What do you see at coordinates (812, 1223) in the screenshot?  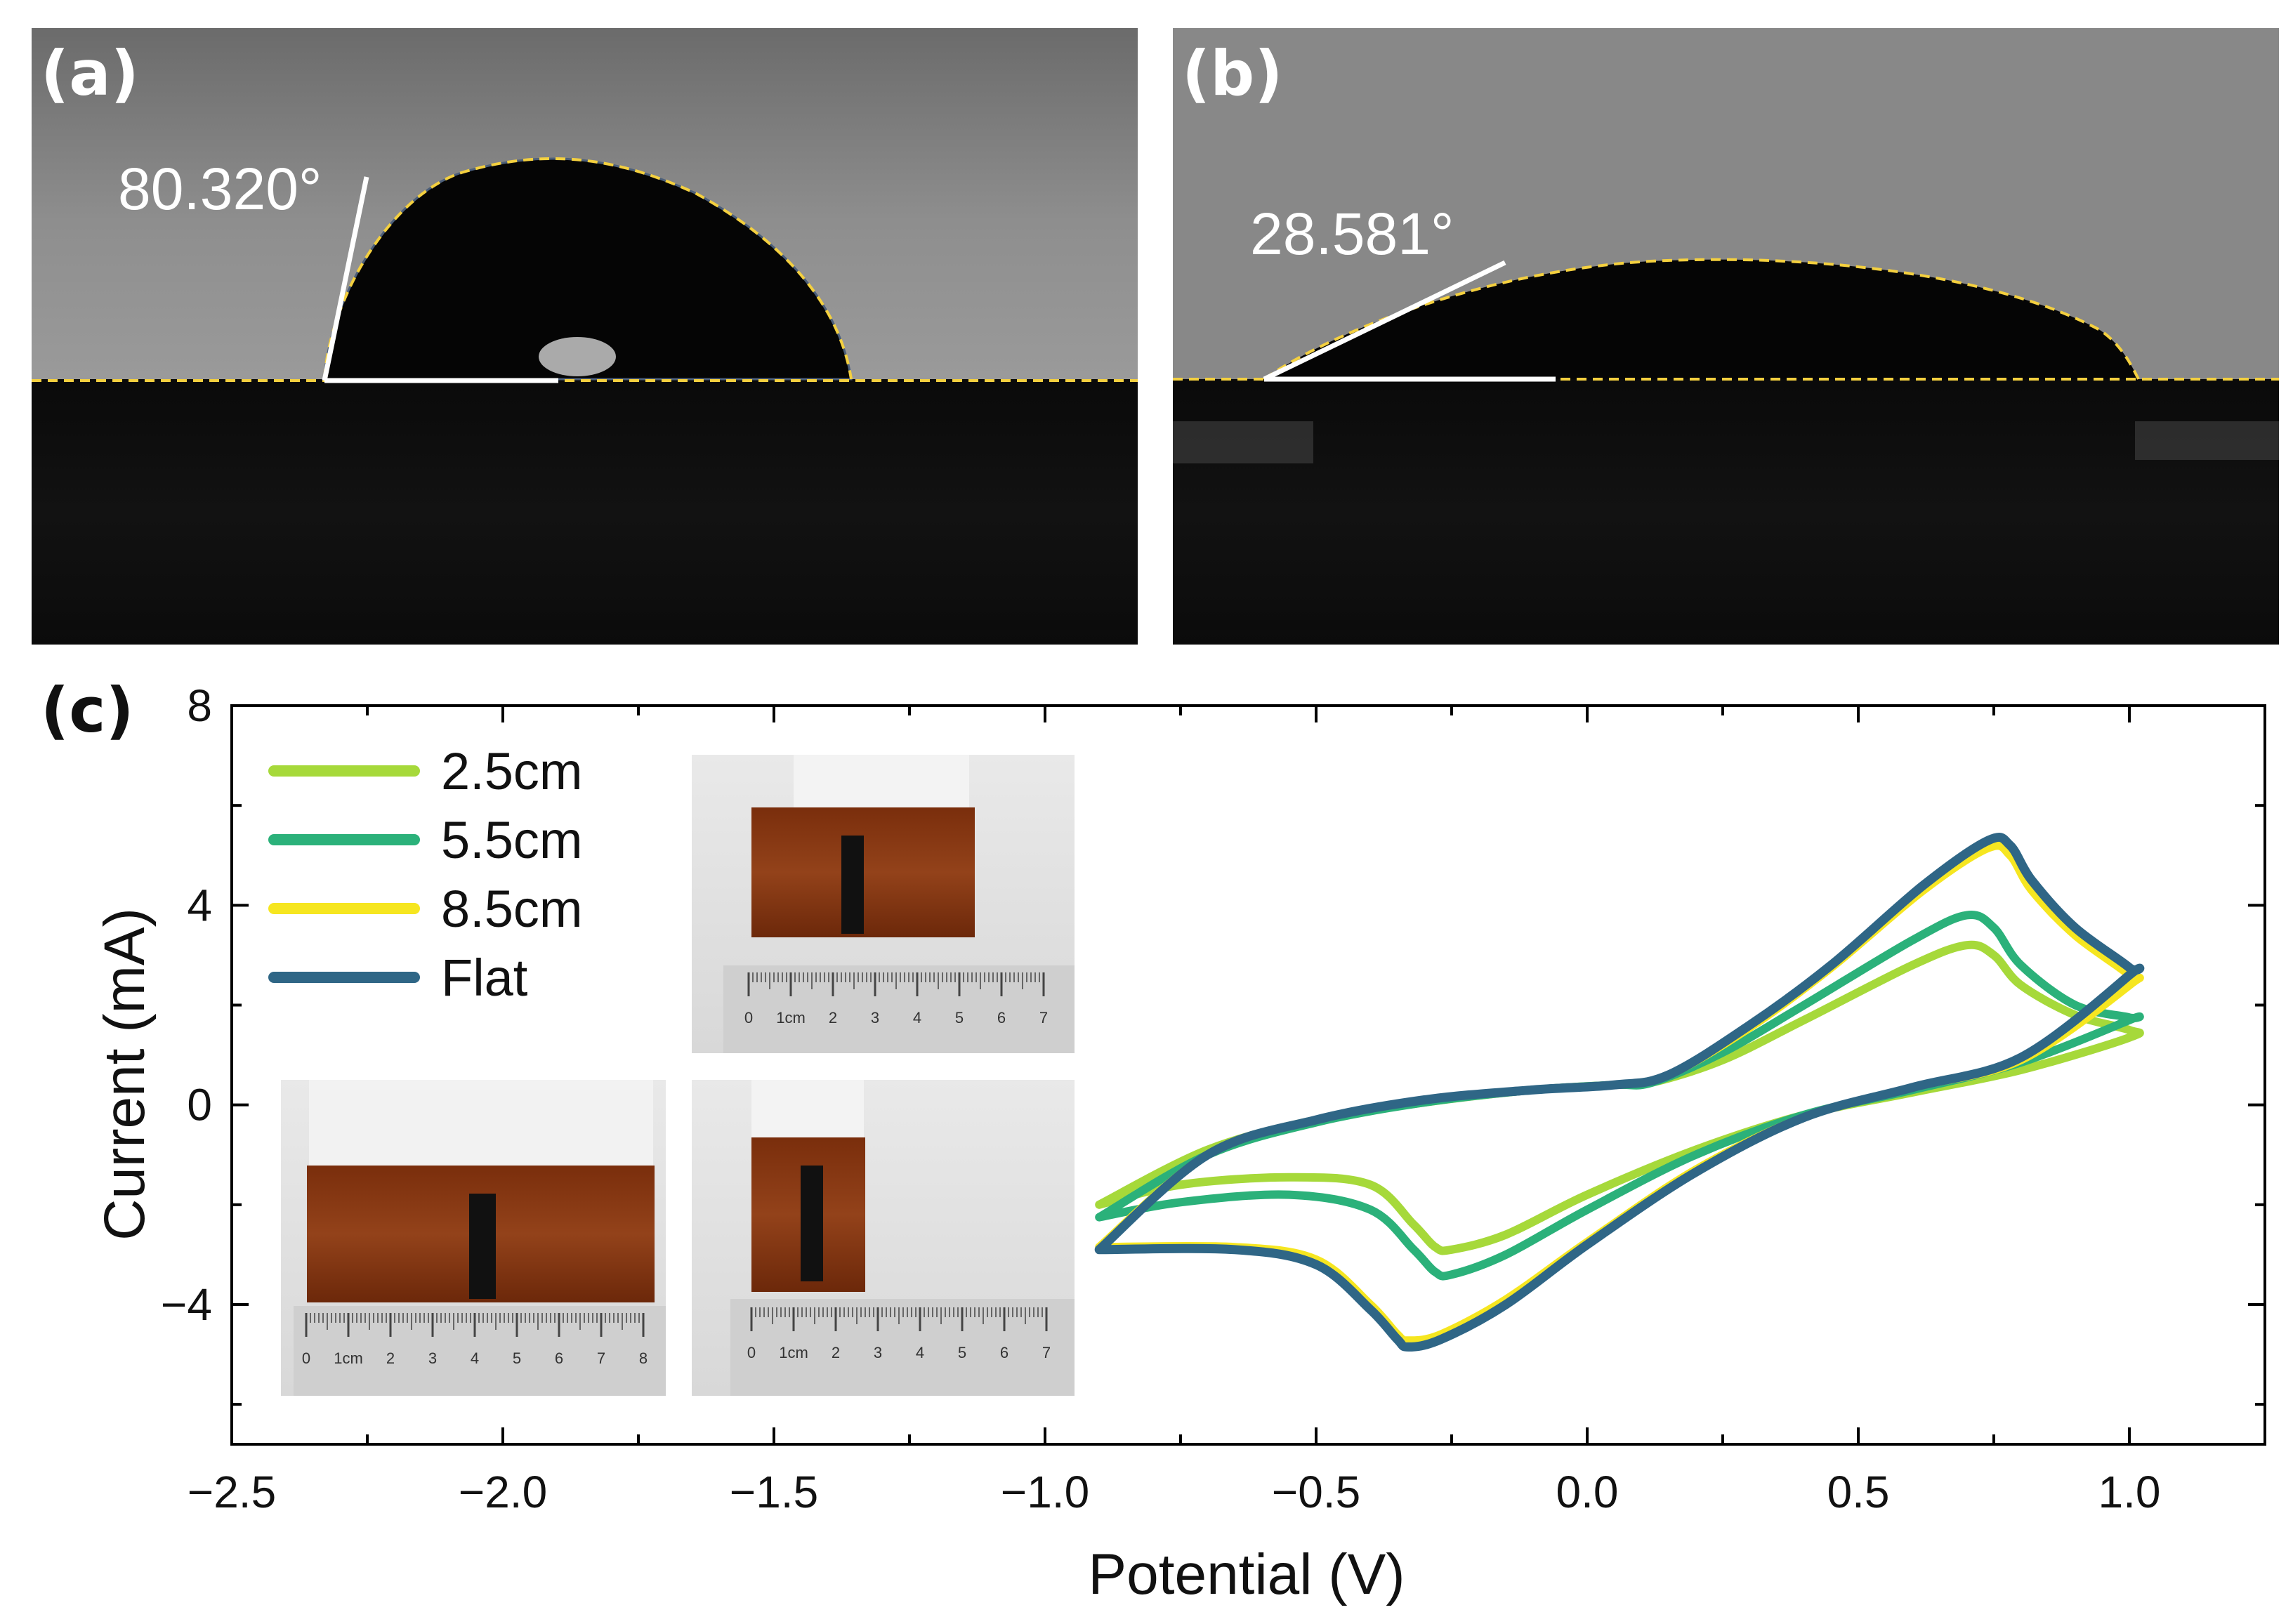 I see `inset-3-electrode` at bounding box center [812, 1223].